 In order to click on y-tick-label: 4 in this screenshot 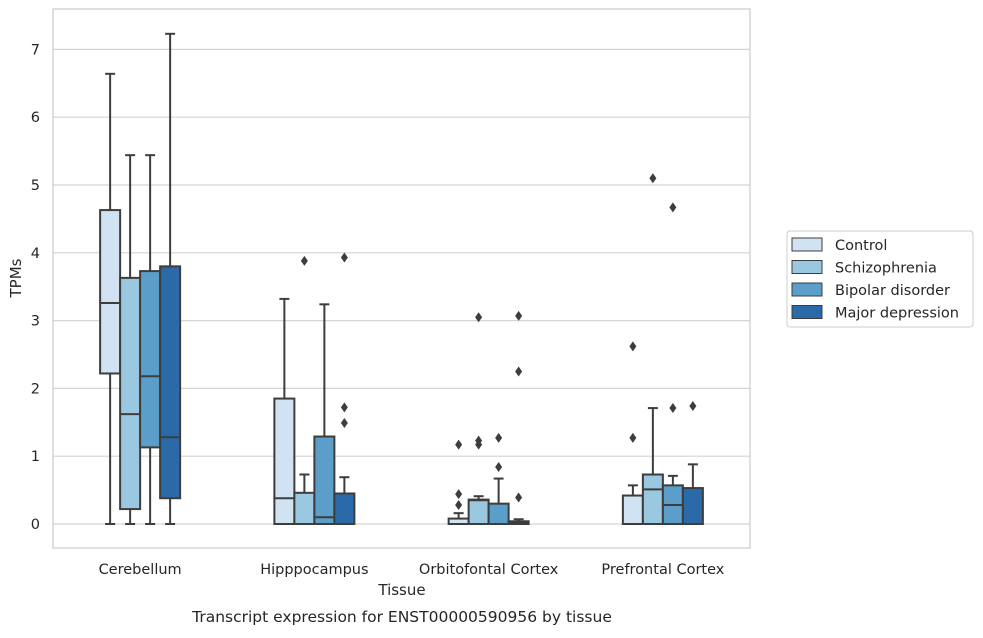, I will do `click(35, 254)`.